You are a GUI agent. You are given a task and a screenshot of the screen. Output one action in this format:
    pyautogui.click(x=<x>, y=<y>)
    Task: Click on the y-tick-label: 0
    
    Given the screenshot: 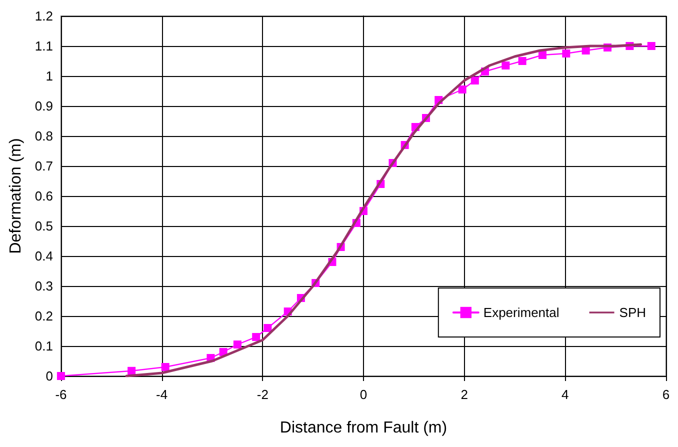 What is the action you would take?
    pyautogui.click(x=49, y=376)
    